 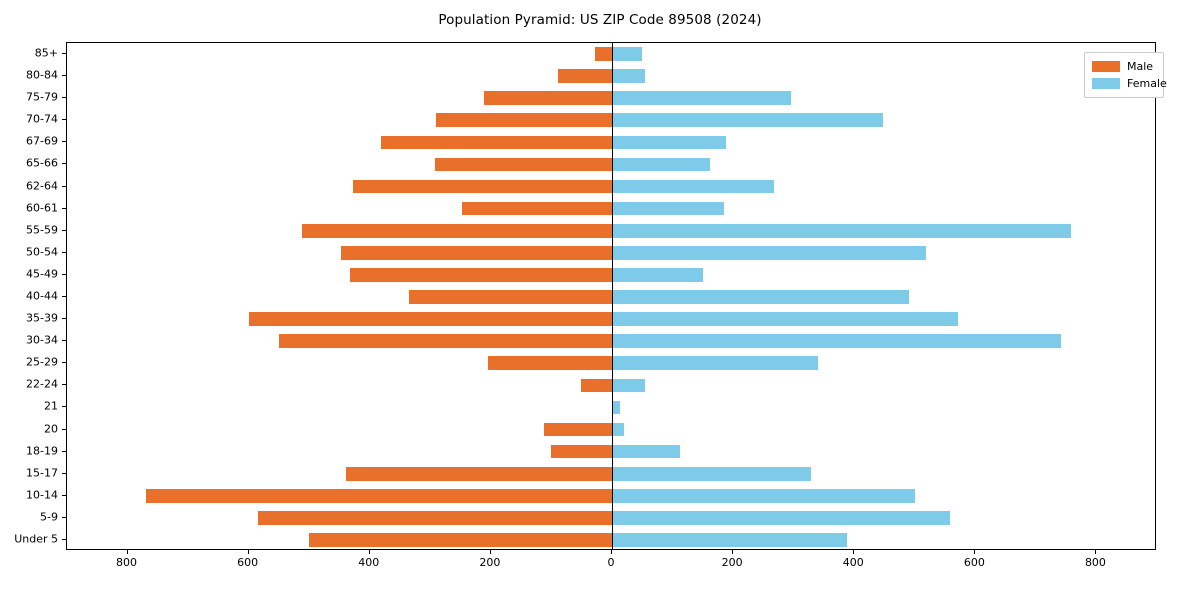 What do you see at coordinates (127, 562) in the screenshot?
I see `x-axis-tick-label: 800` at bounding box center [127, 562].